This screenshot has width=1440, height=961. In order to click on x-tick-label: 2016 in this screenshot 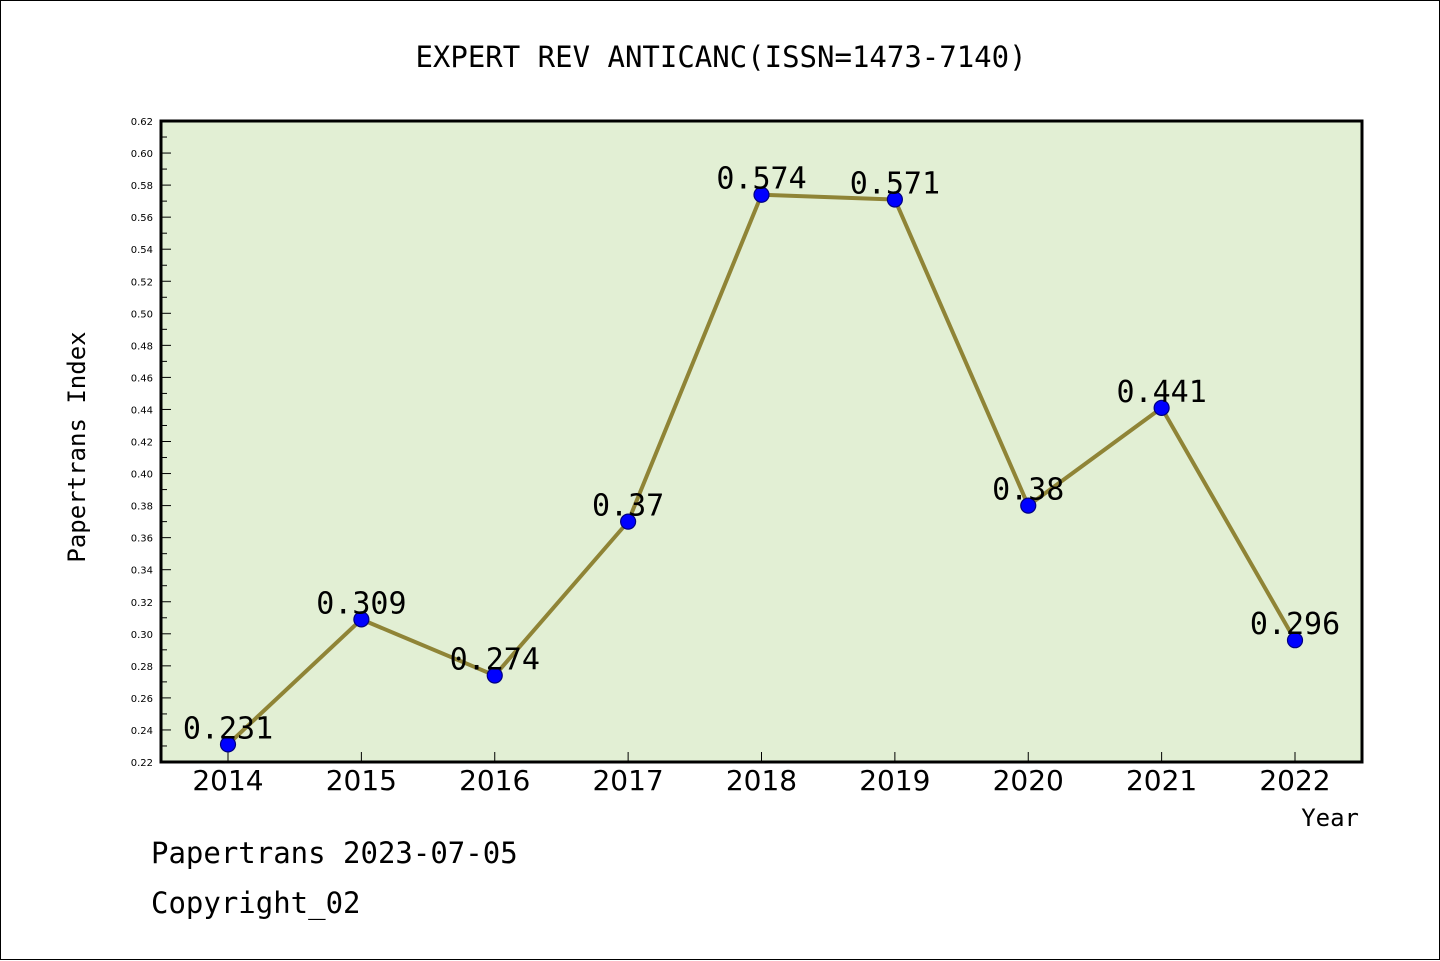, I will do `click(494, 780)`.